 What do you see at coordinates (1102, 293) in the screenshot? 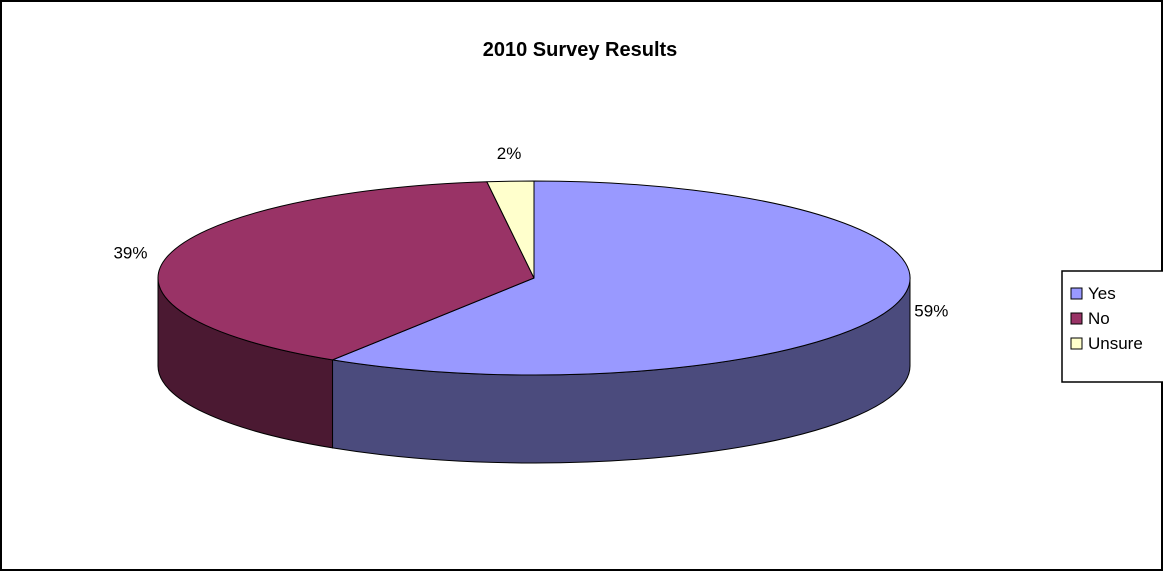
I see `legend-label-yes: Yes` at bounding box center [1102, 293].